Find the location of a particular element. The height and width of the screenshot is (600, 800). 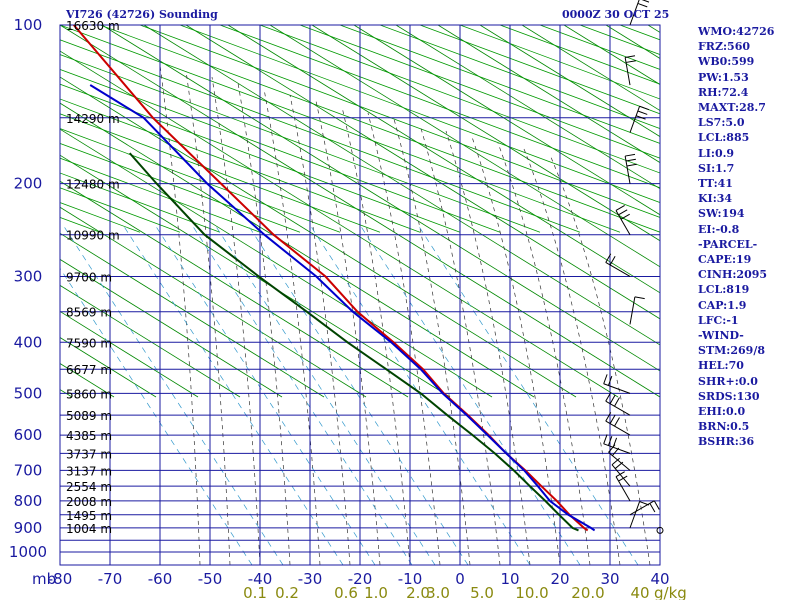

index-item: KI:34 is located at coordinates (715, 199).